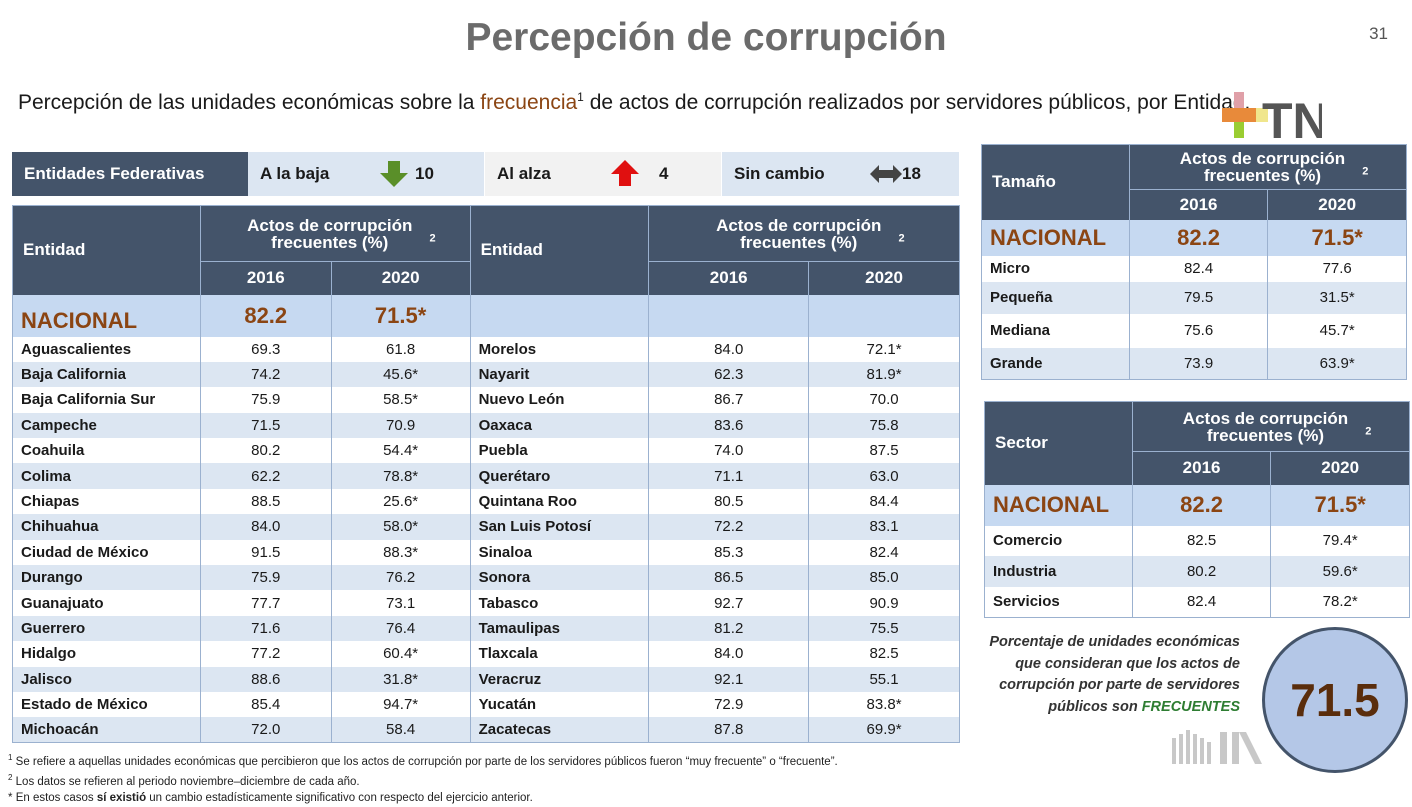 The height and width of the screenshot is (807, 1412). What do you see at coordinates (1340, 571) in the screenshot?
I see `value-2020: 59.6*` at bounding box center [1340, 571].